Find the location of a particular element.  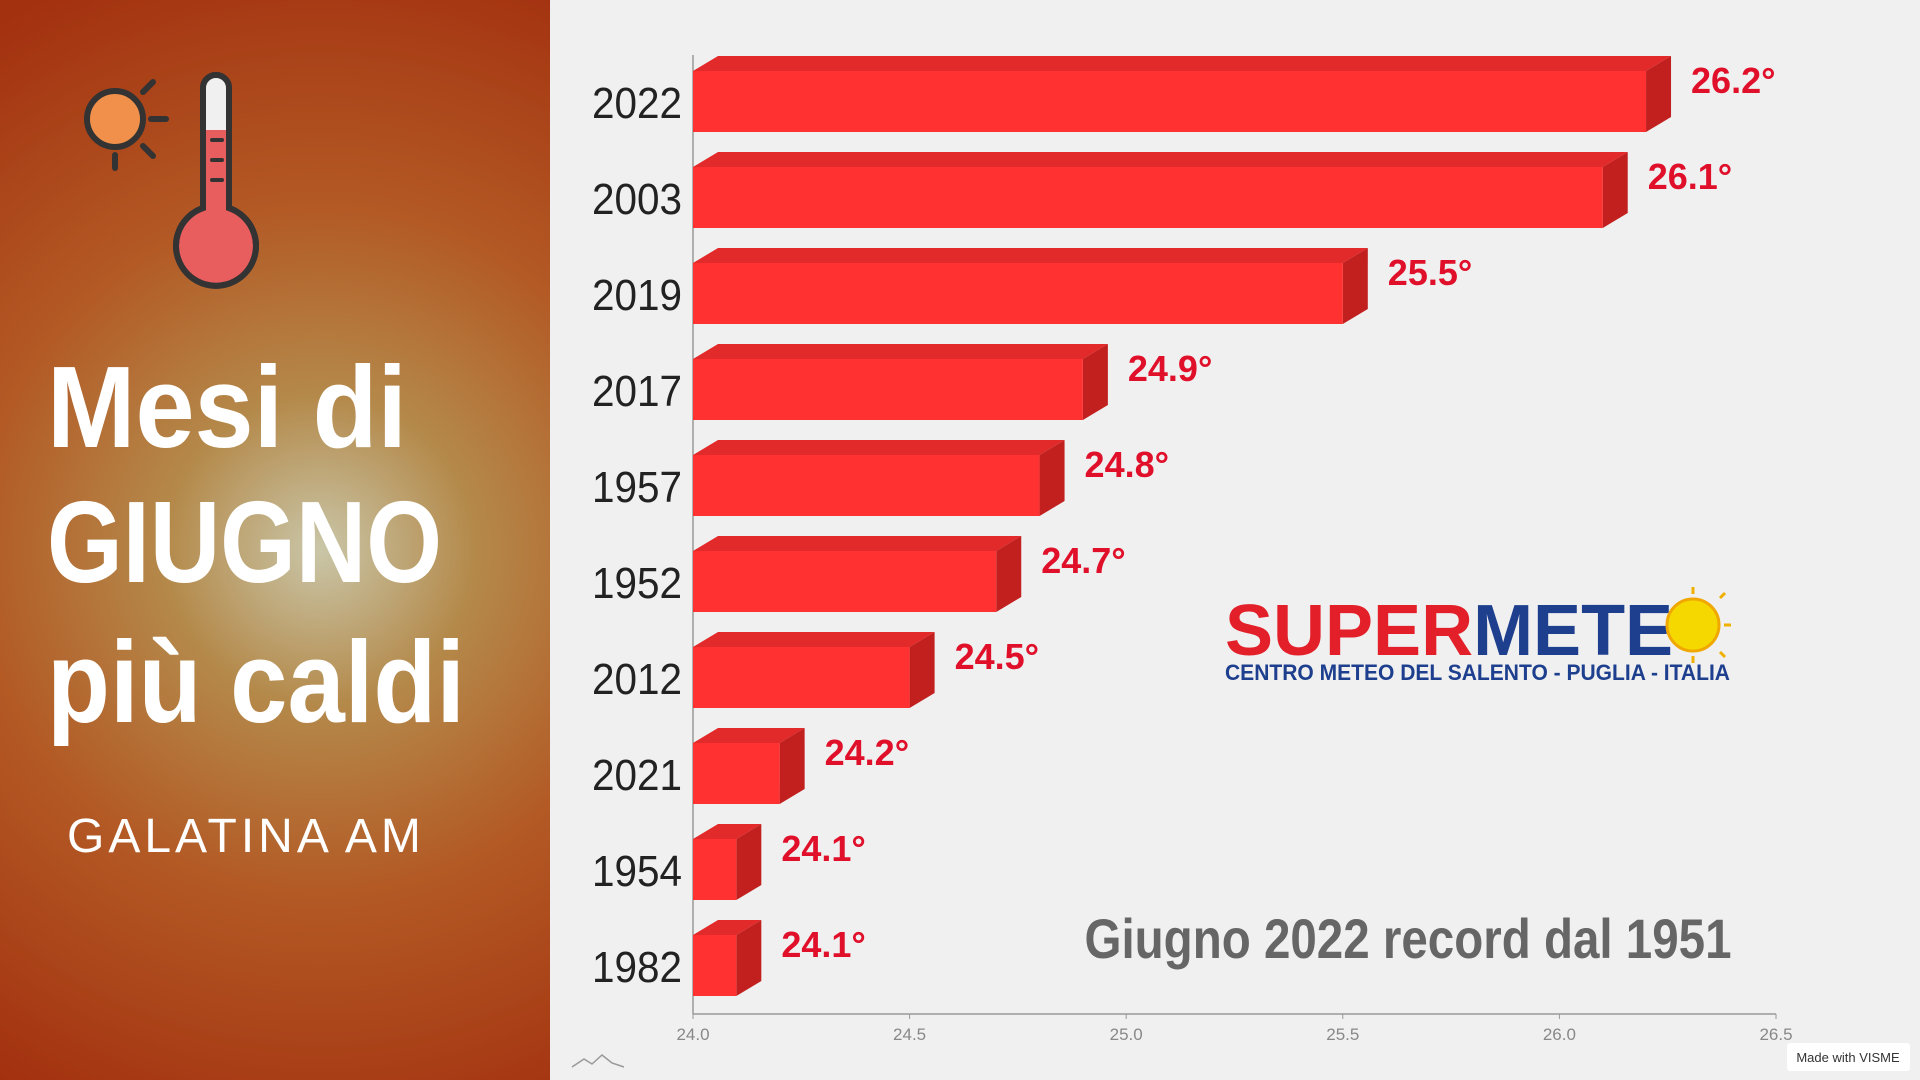

logo-part: METE is located at coordinates (1573, 631).